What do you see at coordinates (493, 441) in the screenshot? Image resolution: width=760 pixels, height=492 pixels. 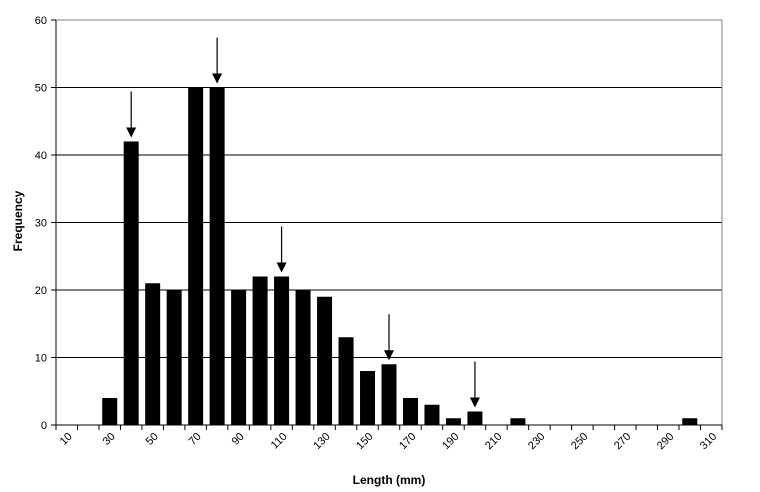 I see `x-tick-label: 210` at bounding box center [493, 441].